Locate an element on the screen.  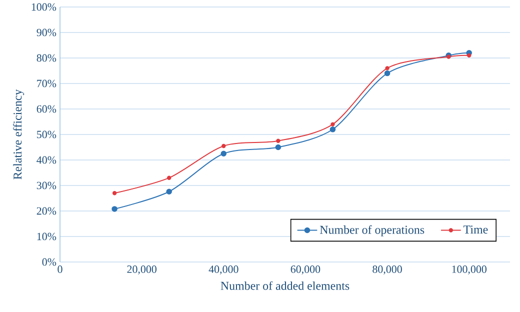
x-tick-label: 100,000 is located at coordinates (469, 270).